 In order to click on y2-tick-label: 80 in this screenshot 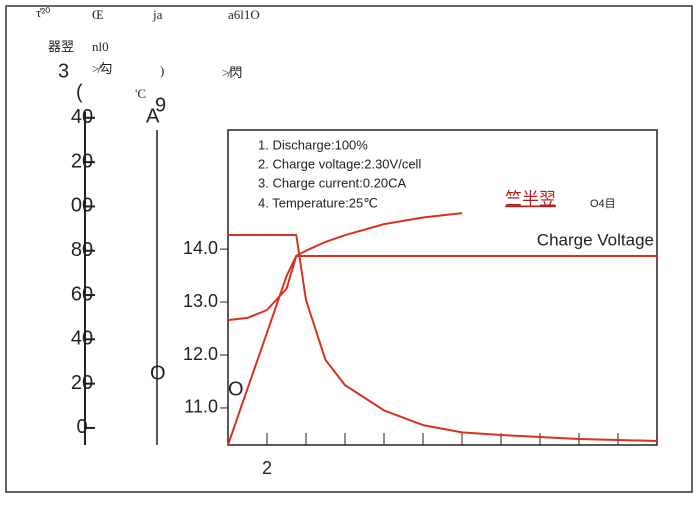, I will do `click(82, 250)`.